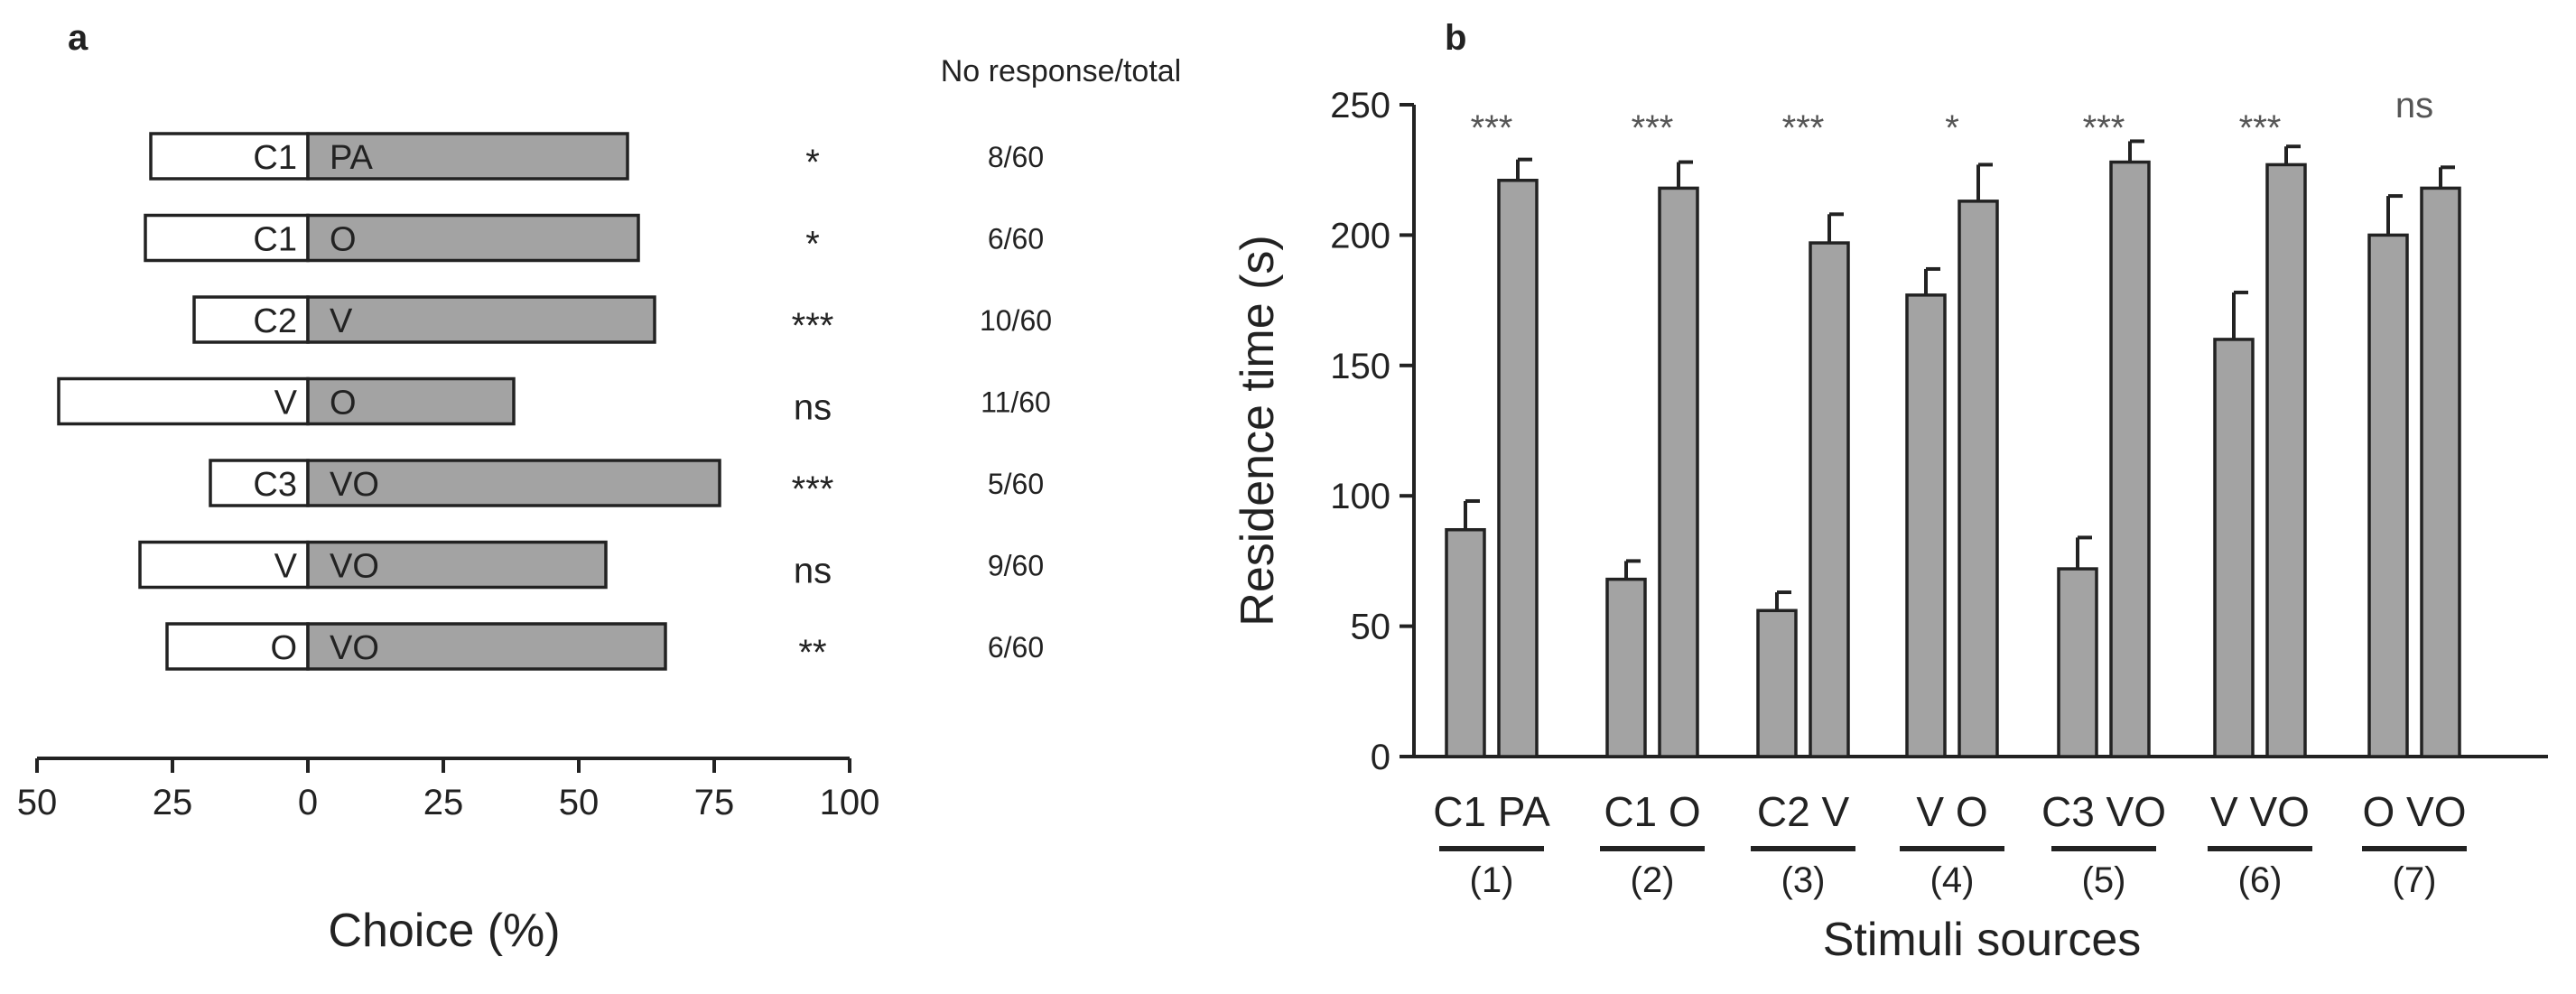 This screenshot has width=2576, height=994. Describe the element at coordinates (1360, 235) in the screenshot. I see `y-tick-label-5: 200` at that location.